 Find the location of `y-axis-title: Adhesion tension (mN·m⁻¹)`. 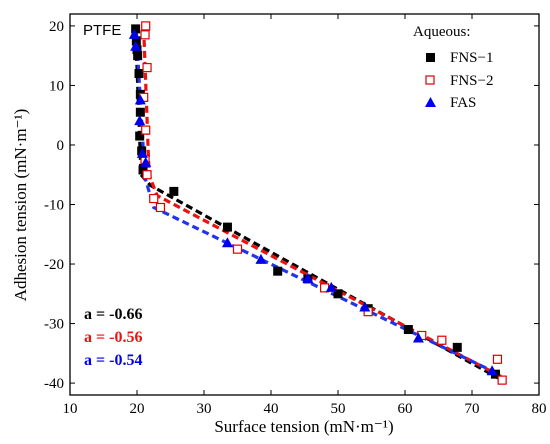

y-axis-title: Adhesion tension (mN·m⁻¹) is located at coordinates (20, 205).